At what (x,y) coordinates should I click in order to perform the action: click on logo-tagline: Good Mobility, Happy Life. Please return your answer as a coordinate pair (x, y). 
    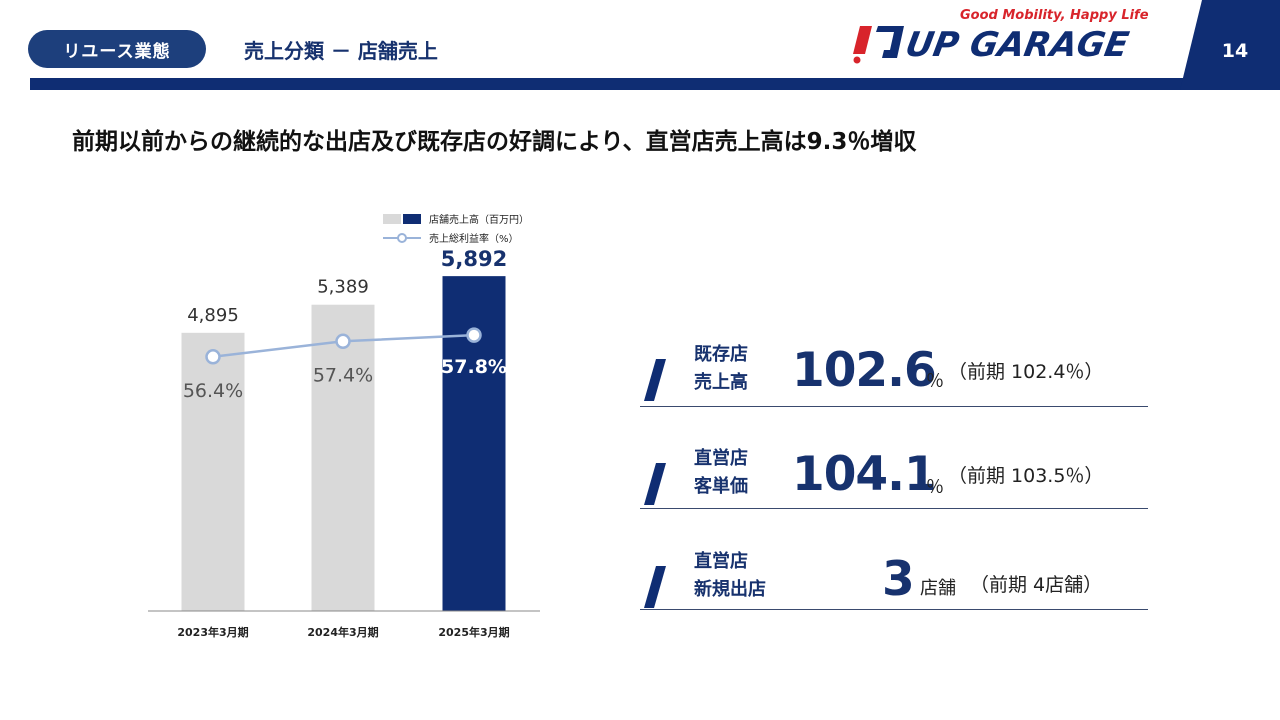
    Looking at the image, I should click on (1054, 15).